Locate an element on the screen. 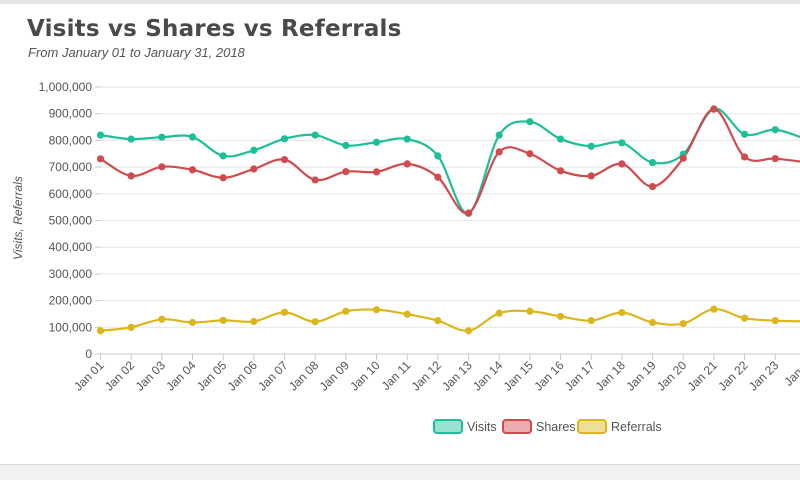 The width and height of the screenshot is (800, 480). x-tick-label: Jan 06 is located at coordinates (243, 376).